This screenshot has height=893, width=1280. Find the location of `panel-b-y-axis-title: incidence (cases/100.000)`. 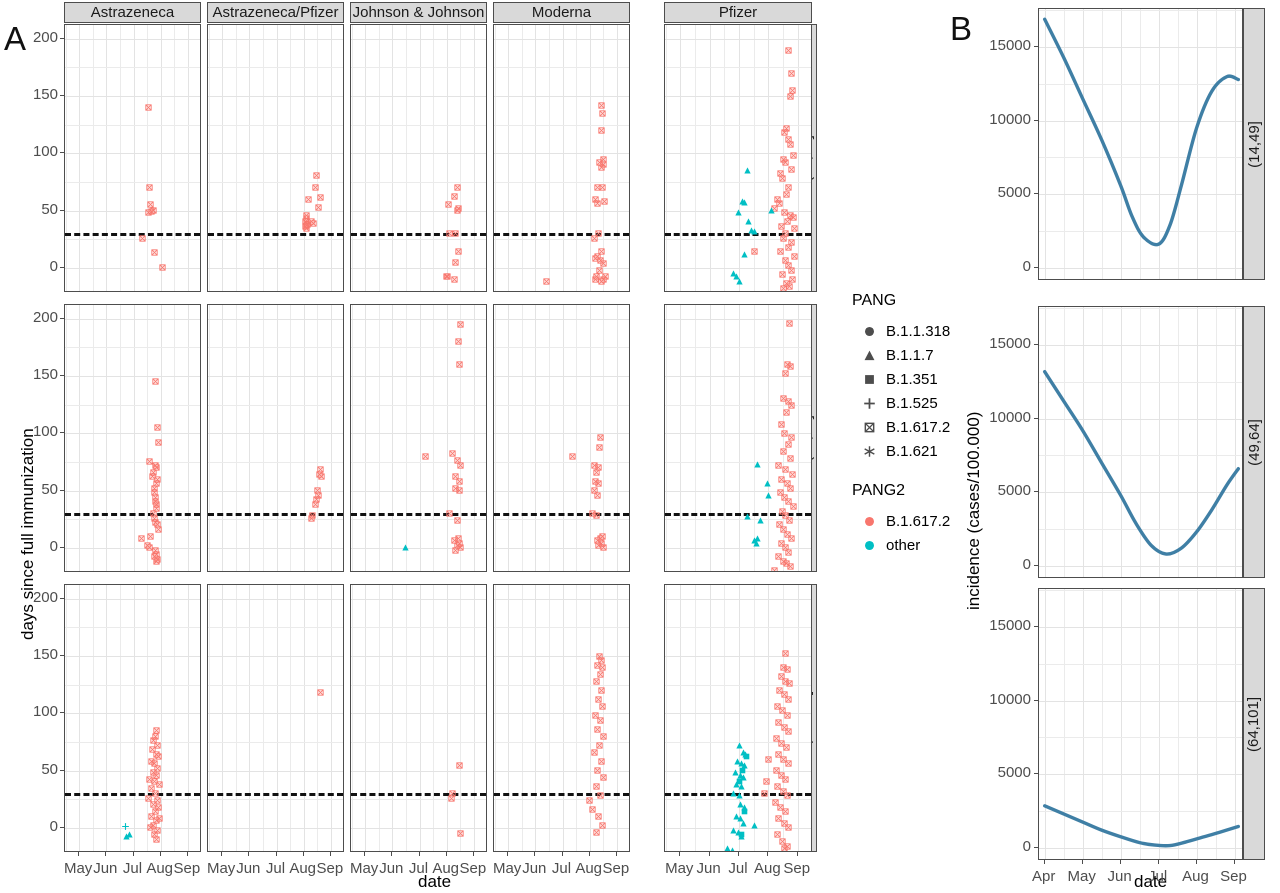

panel-b-y-axis-title: incidence (cases/100.000) is located at coordinates (973, 510).